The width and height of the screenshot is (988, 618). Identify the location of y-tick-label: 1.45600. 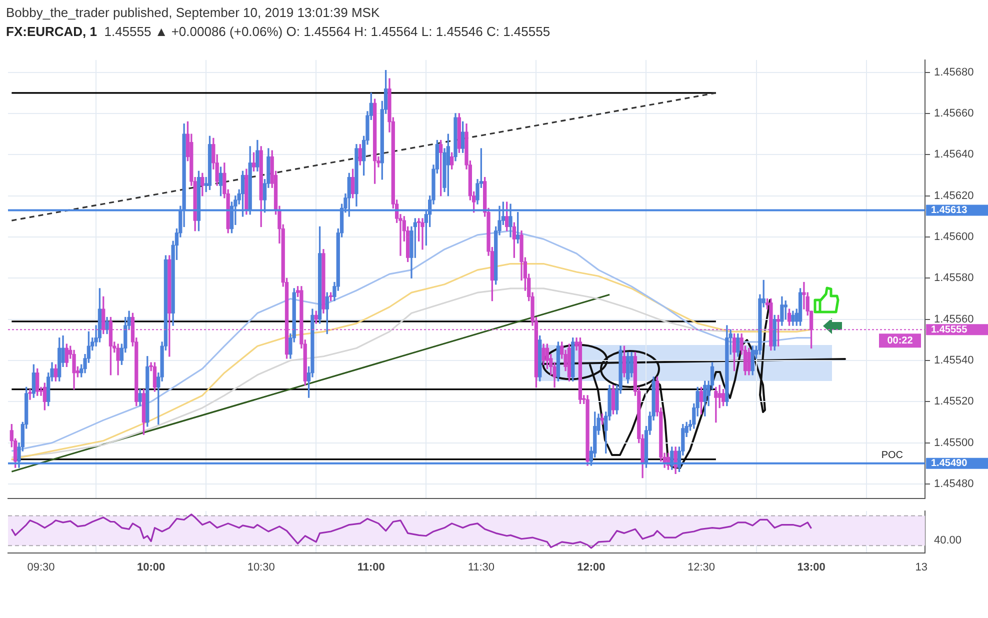
(954, 237).